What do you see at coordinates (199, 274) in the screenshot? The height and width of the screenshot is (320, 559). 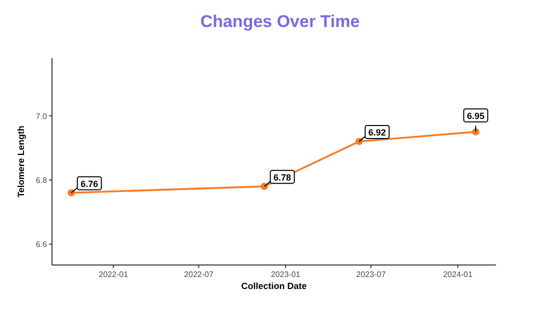 I see `x-tick-label: 2022-07` at bounding box center [199, 274].